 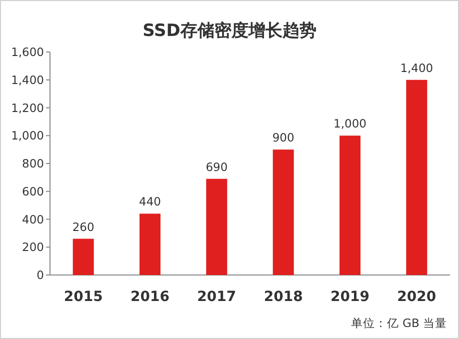 What do you see at coordinates (27, 52) in the screenshot?
I see `y-tick-label: 1,600` at bounding box center [27, 52].